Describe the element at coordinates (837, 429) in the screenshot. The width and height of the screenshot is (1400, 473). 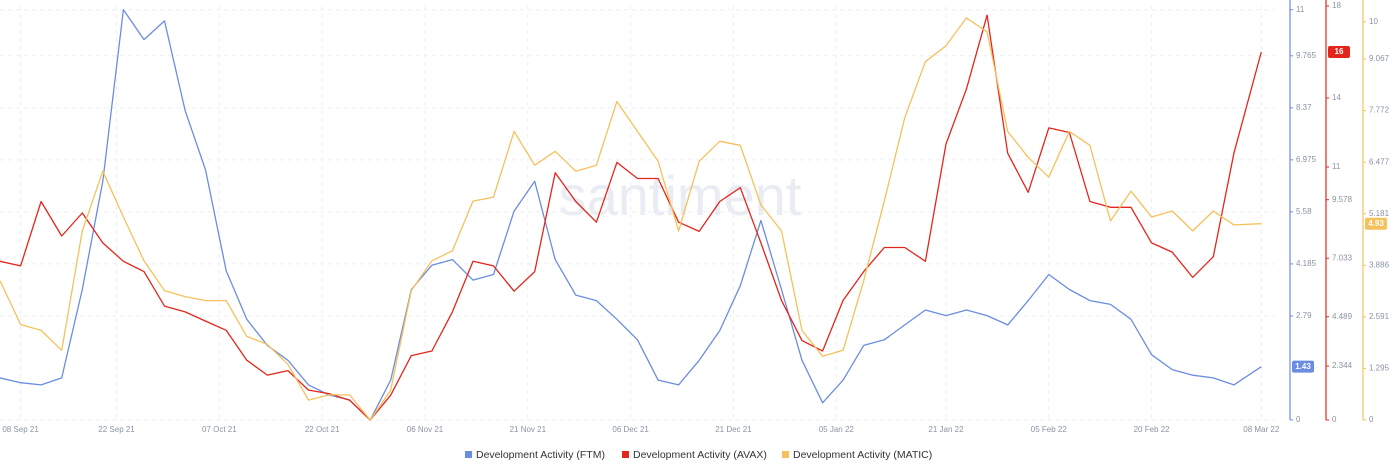
I see `x-tick-label: 05 Jan 22` at that location.